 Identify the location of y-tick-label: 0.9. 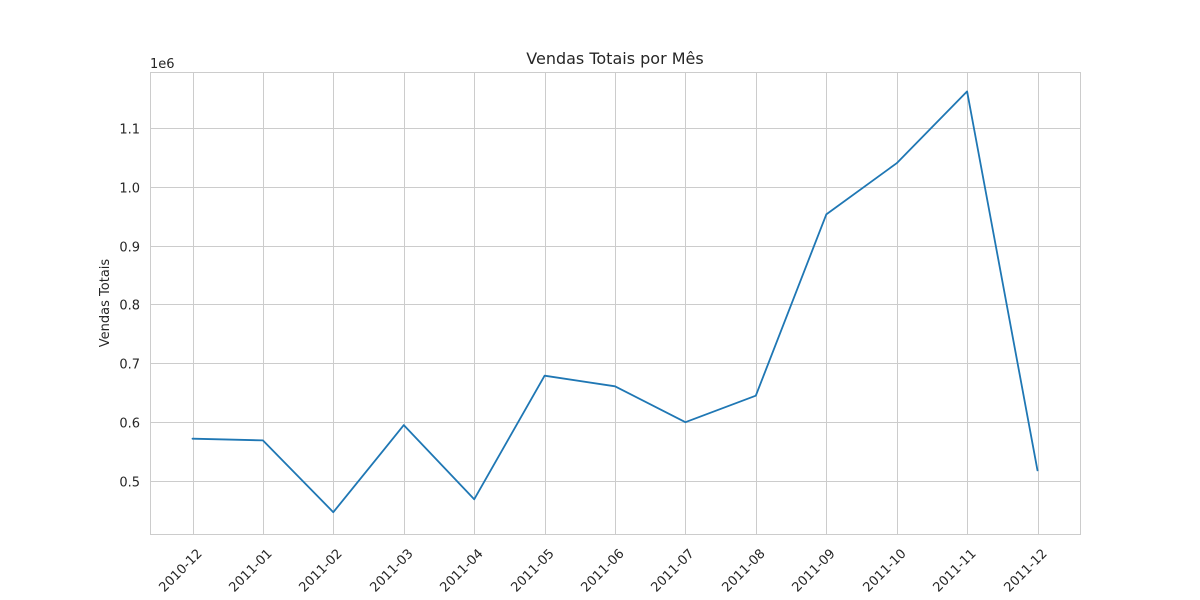
(129, 248).